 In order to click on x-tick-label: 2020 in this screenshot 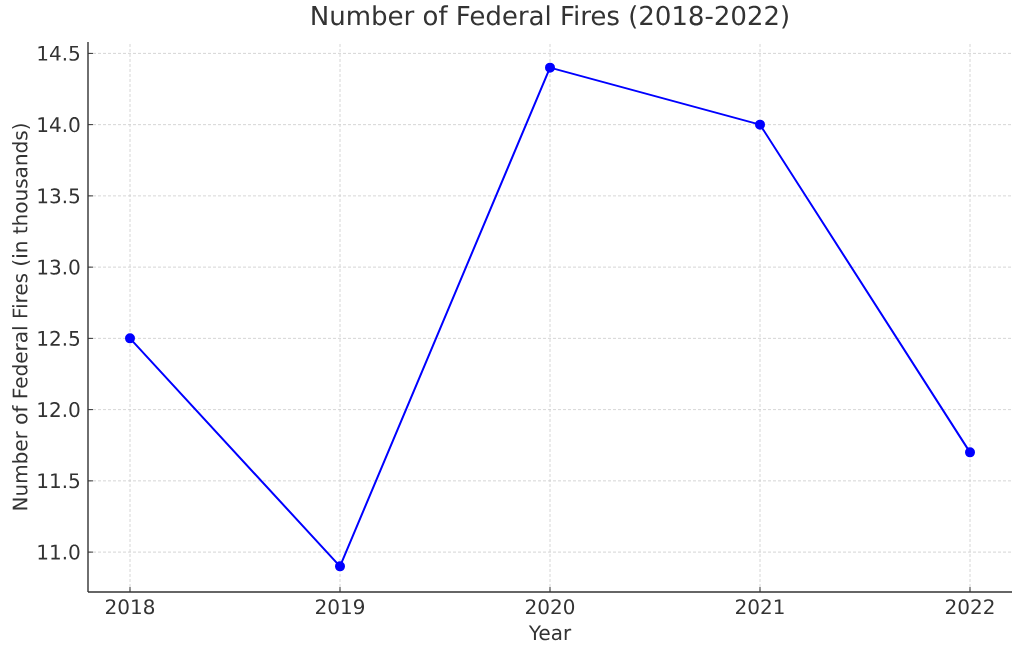, I will do `click(550, 607)`.